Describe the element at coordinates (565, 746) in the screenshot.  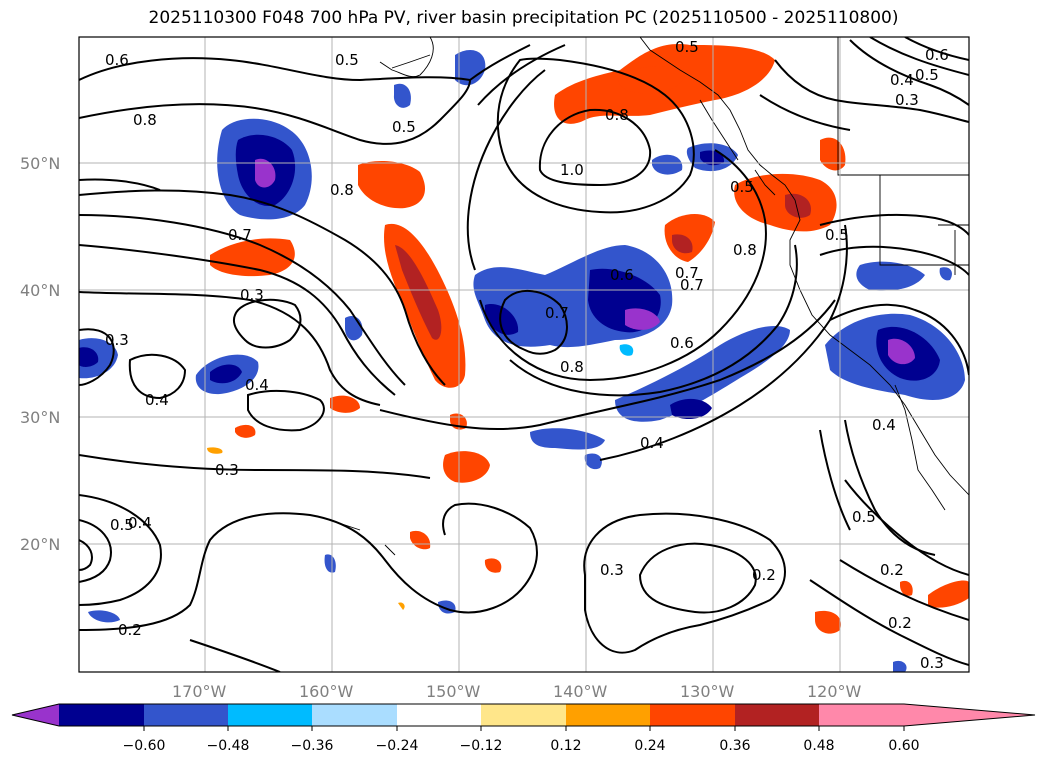
I see `colorbar-tick-label: 0.12` at that location.